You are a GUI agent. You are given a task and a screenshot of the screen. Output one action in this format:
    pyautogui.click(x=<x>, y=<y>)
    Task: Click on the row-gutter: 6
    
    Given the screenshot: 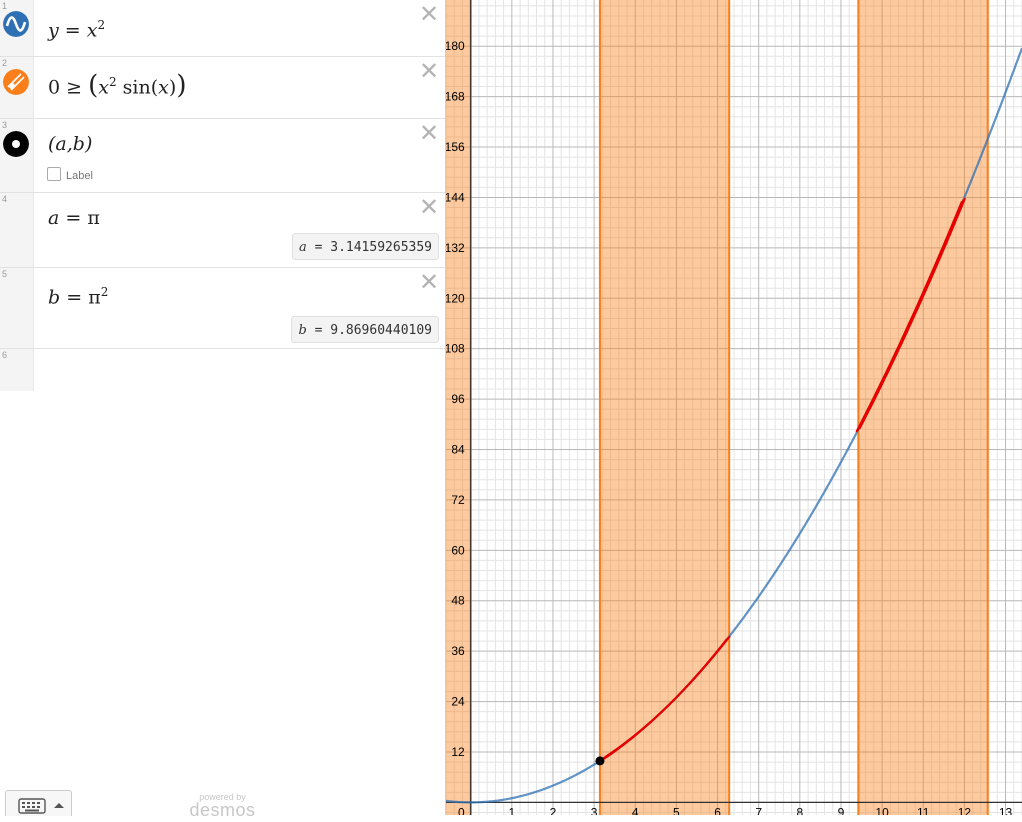 What is the action you would take?
    pyautogui.click(x=17, y=370)
    